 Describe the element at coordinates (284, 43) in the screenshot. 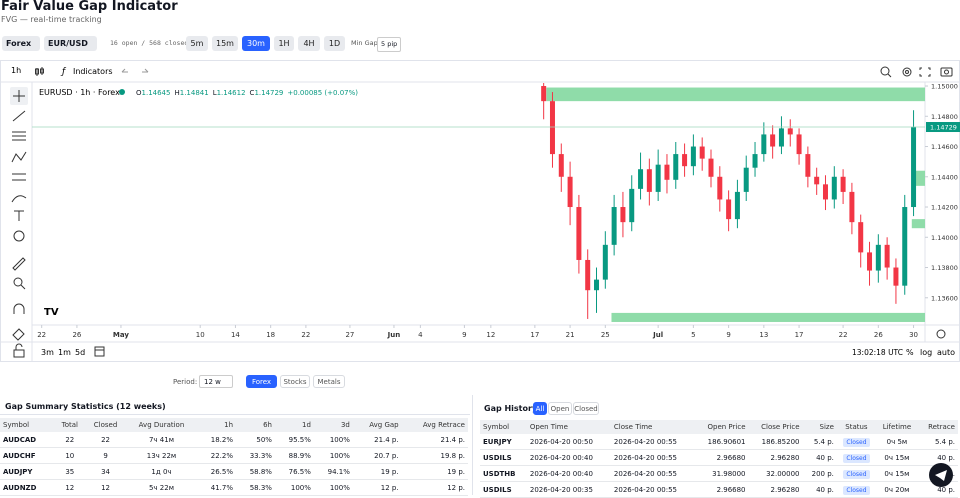

I see `timeframe-button: 1H` at that location.